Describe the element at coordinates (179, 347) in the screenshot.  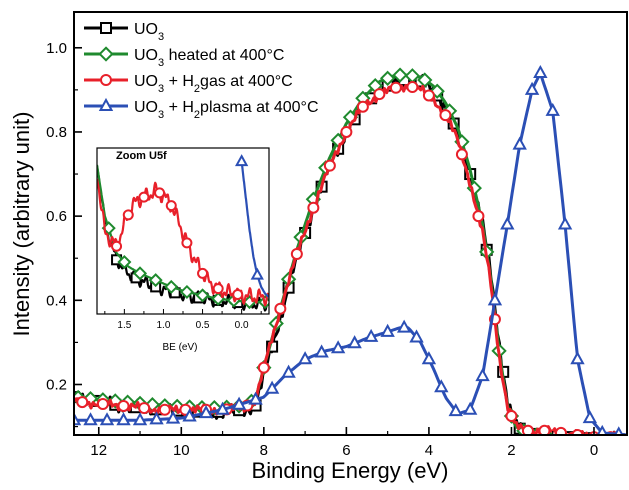
I see `inset-x-axis-title: BE (eV)` at that location.